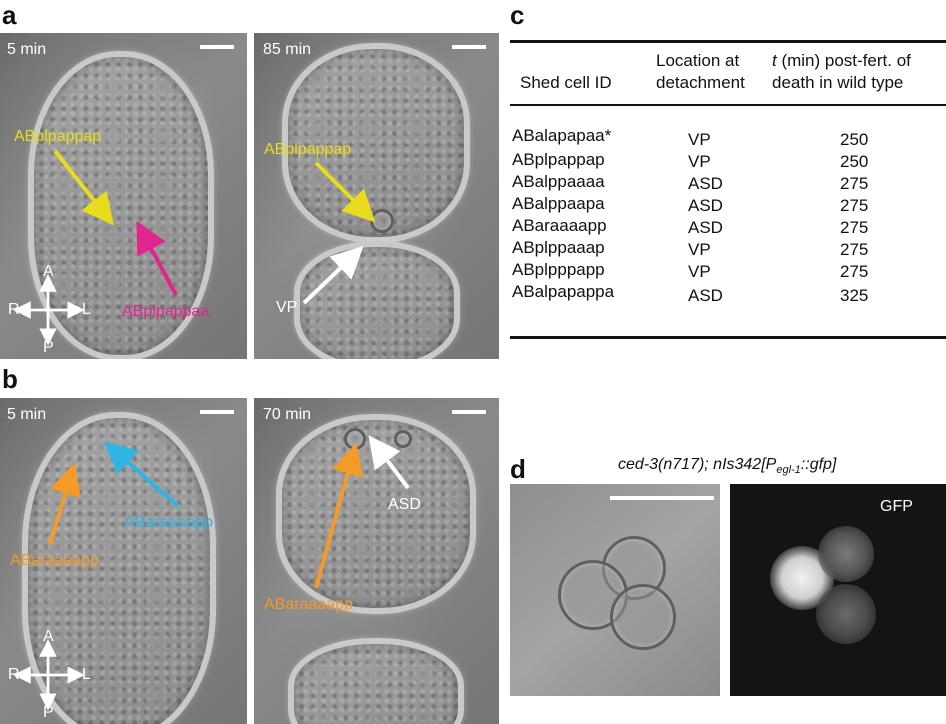  I want to click on table-bottom-rule, so click(728, 337).